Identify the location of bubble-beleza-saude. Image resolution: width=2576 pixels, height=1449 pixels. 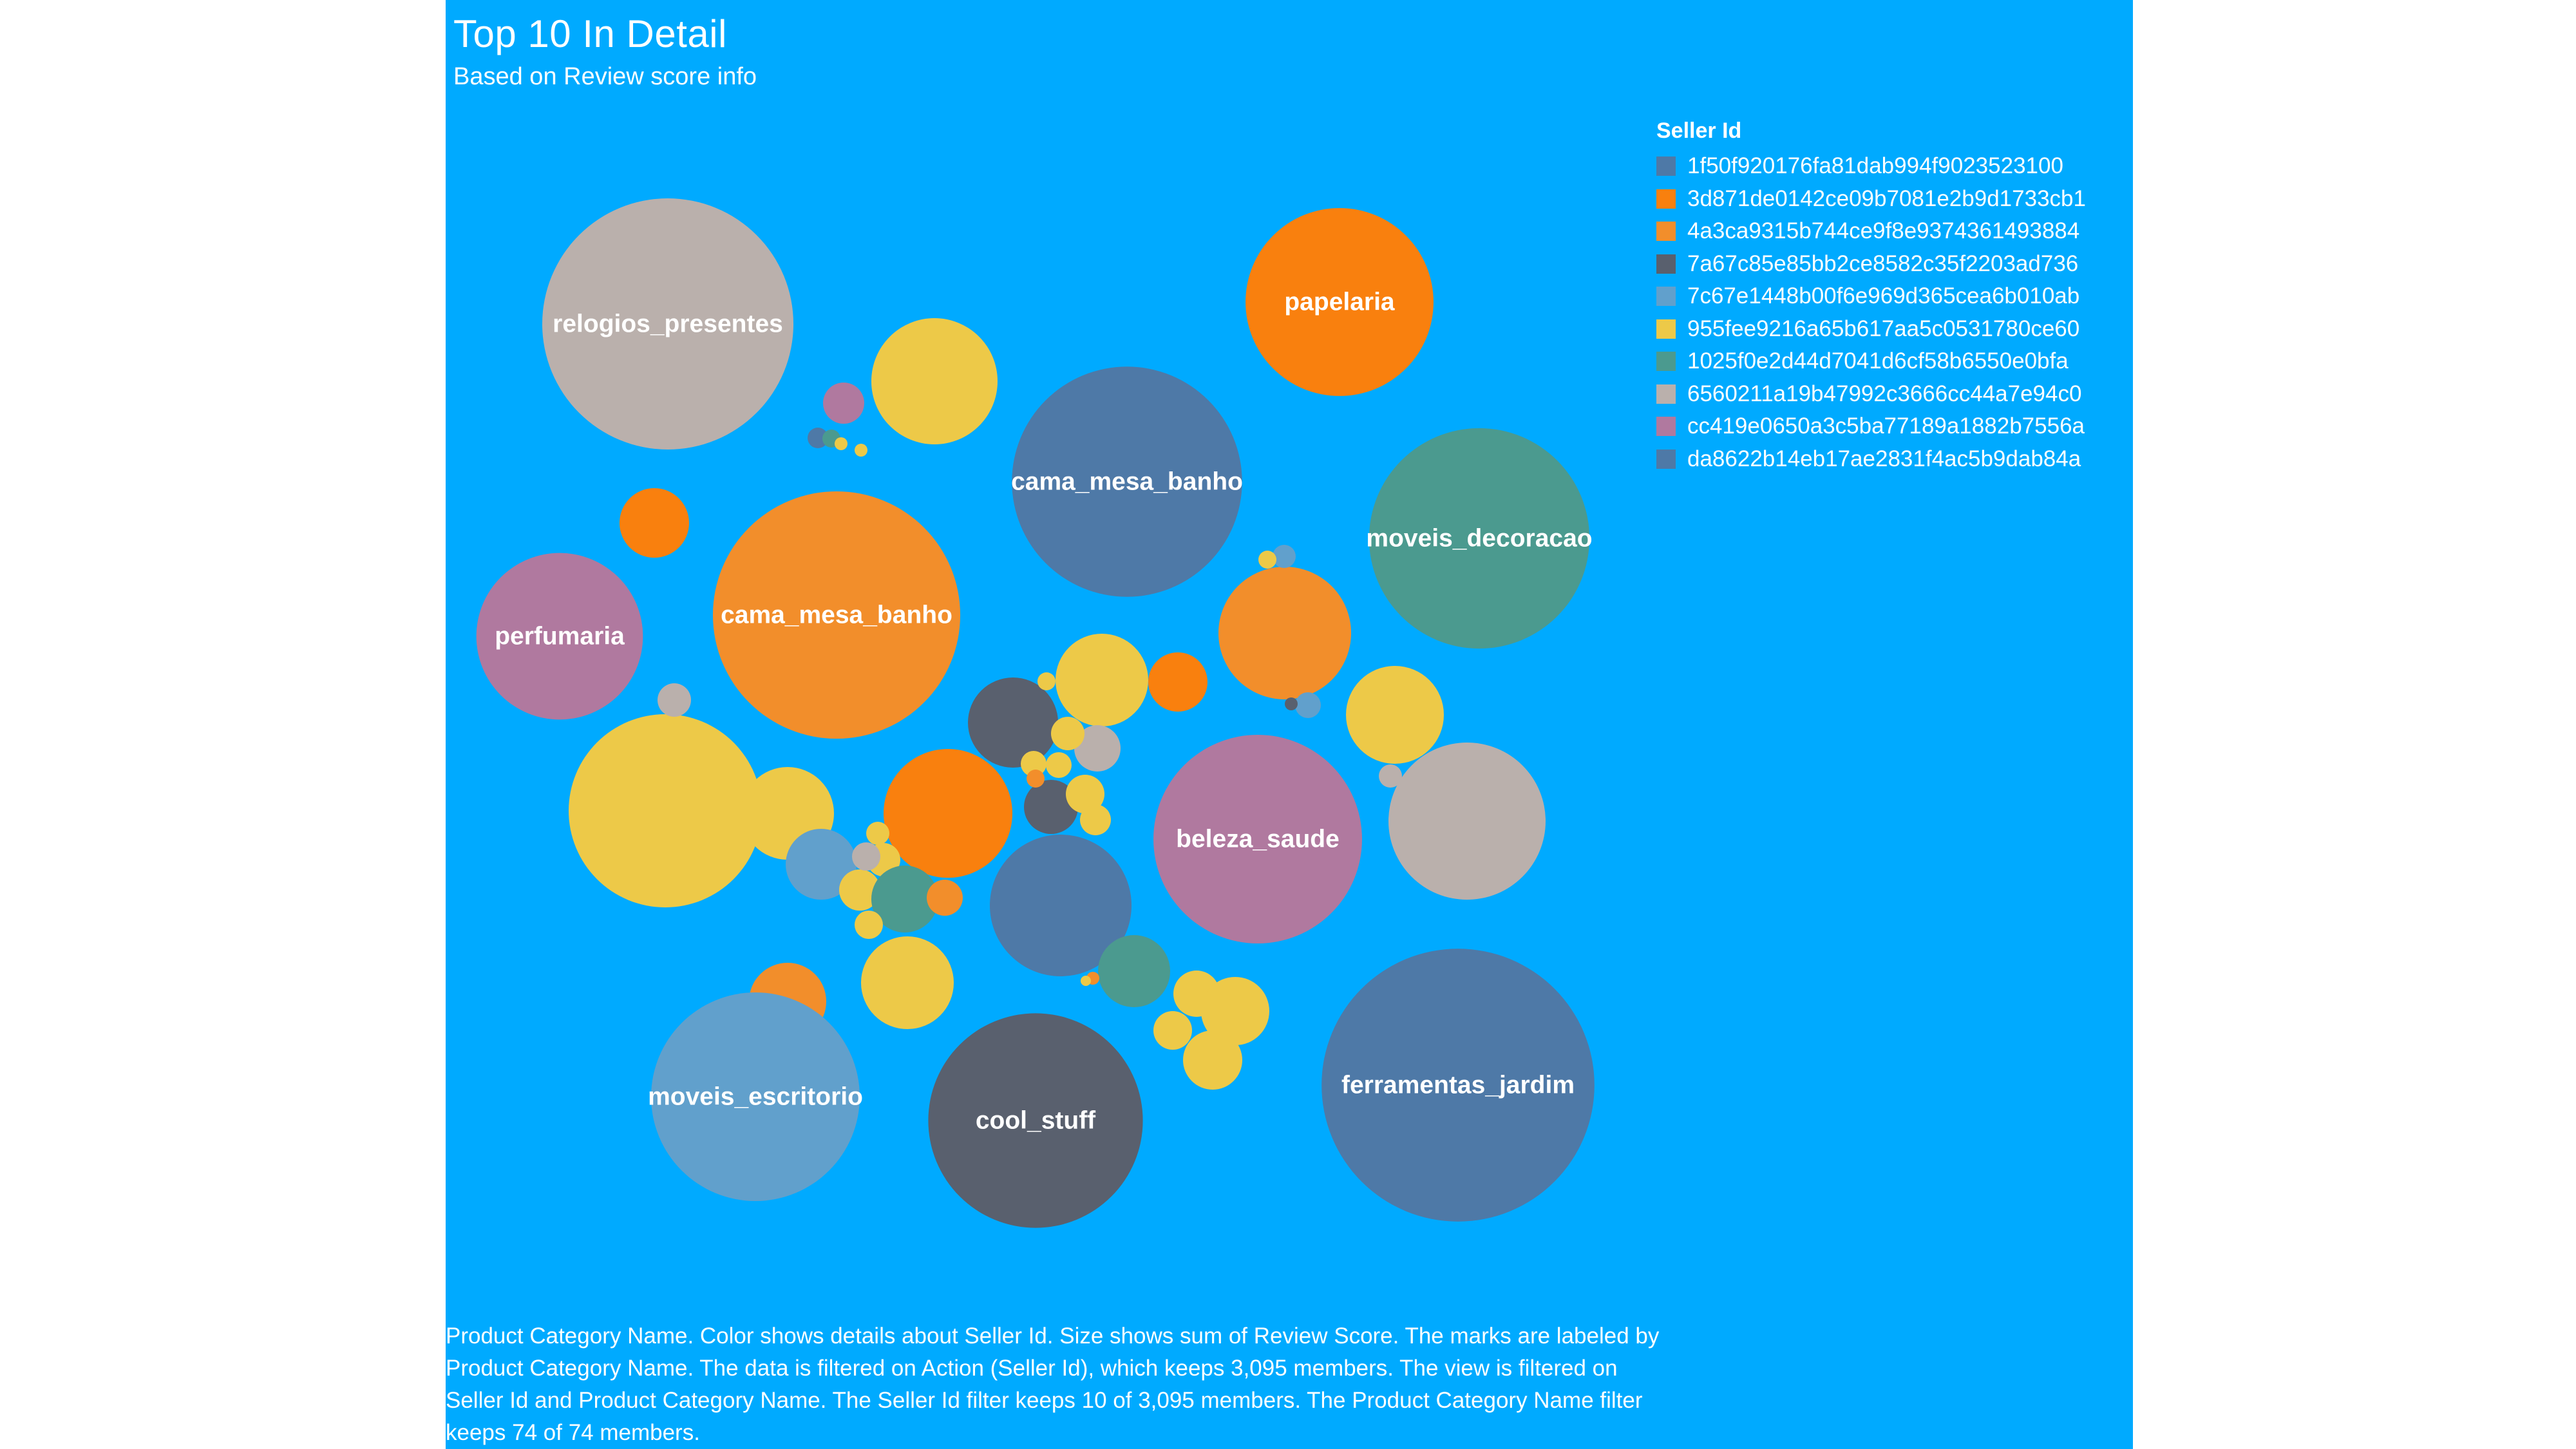
(1257, 839).